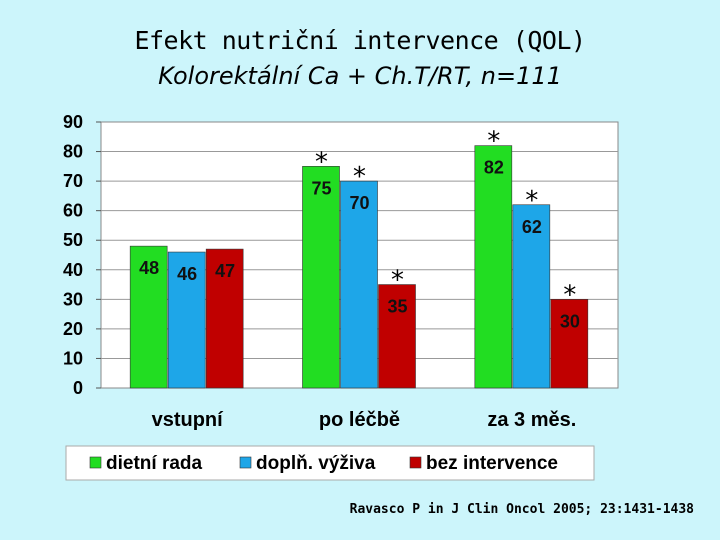 The height and width of the screenshot is (540, 720). What do you see at coordinates (73, 122) in the screenshot?
I see `y-tick-label: 90` at bounding box center [73, 122].